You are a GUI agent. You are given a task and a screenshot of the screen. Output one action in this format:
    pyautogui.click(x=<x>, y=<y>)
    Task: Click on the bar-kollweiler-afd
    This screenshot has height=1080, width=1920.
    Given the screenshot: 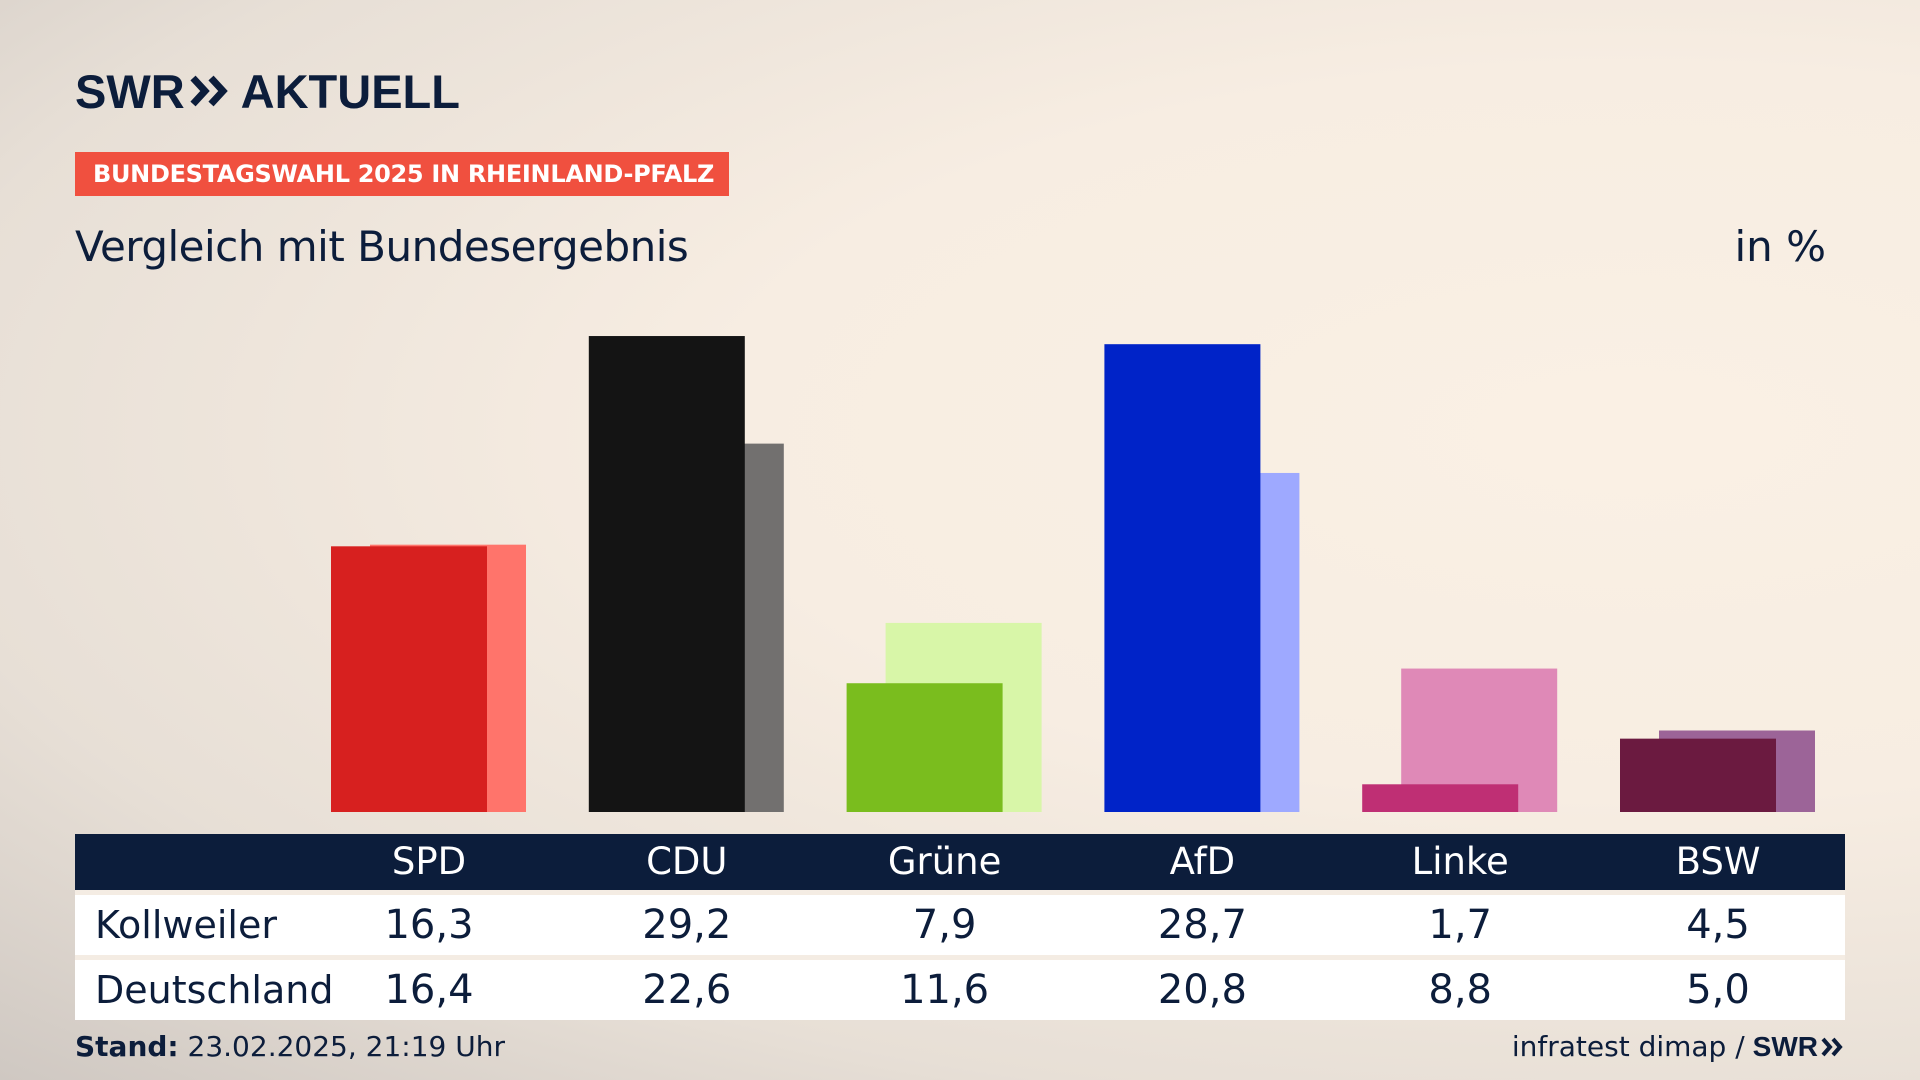 What is the action you would take?
    pyautogui.click(x=1182, y=578)
    